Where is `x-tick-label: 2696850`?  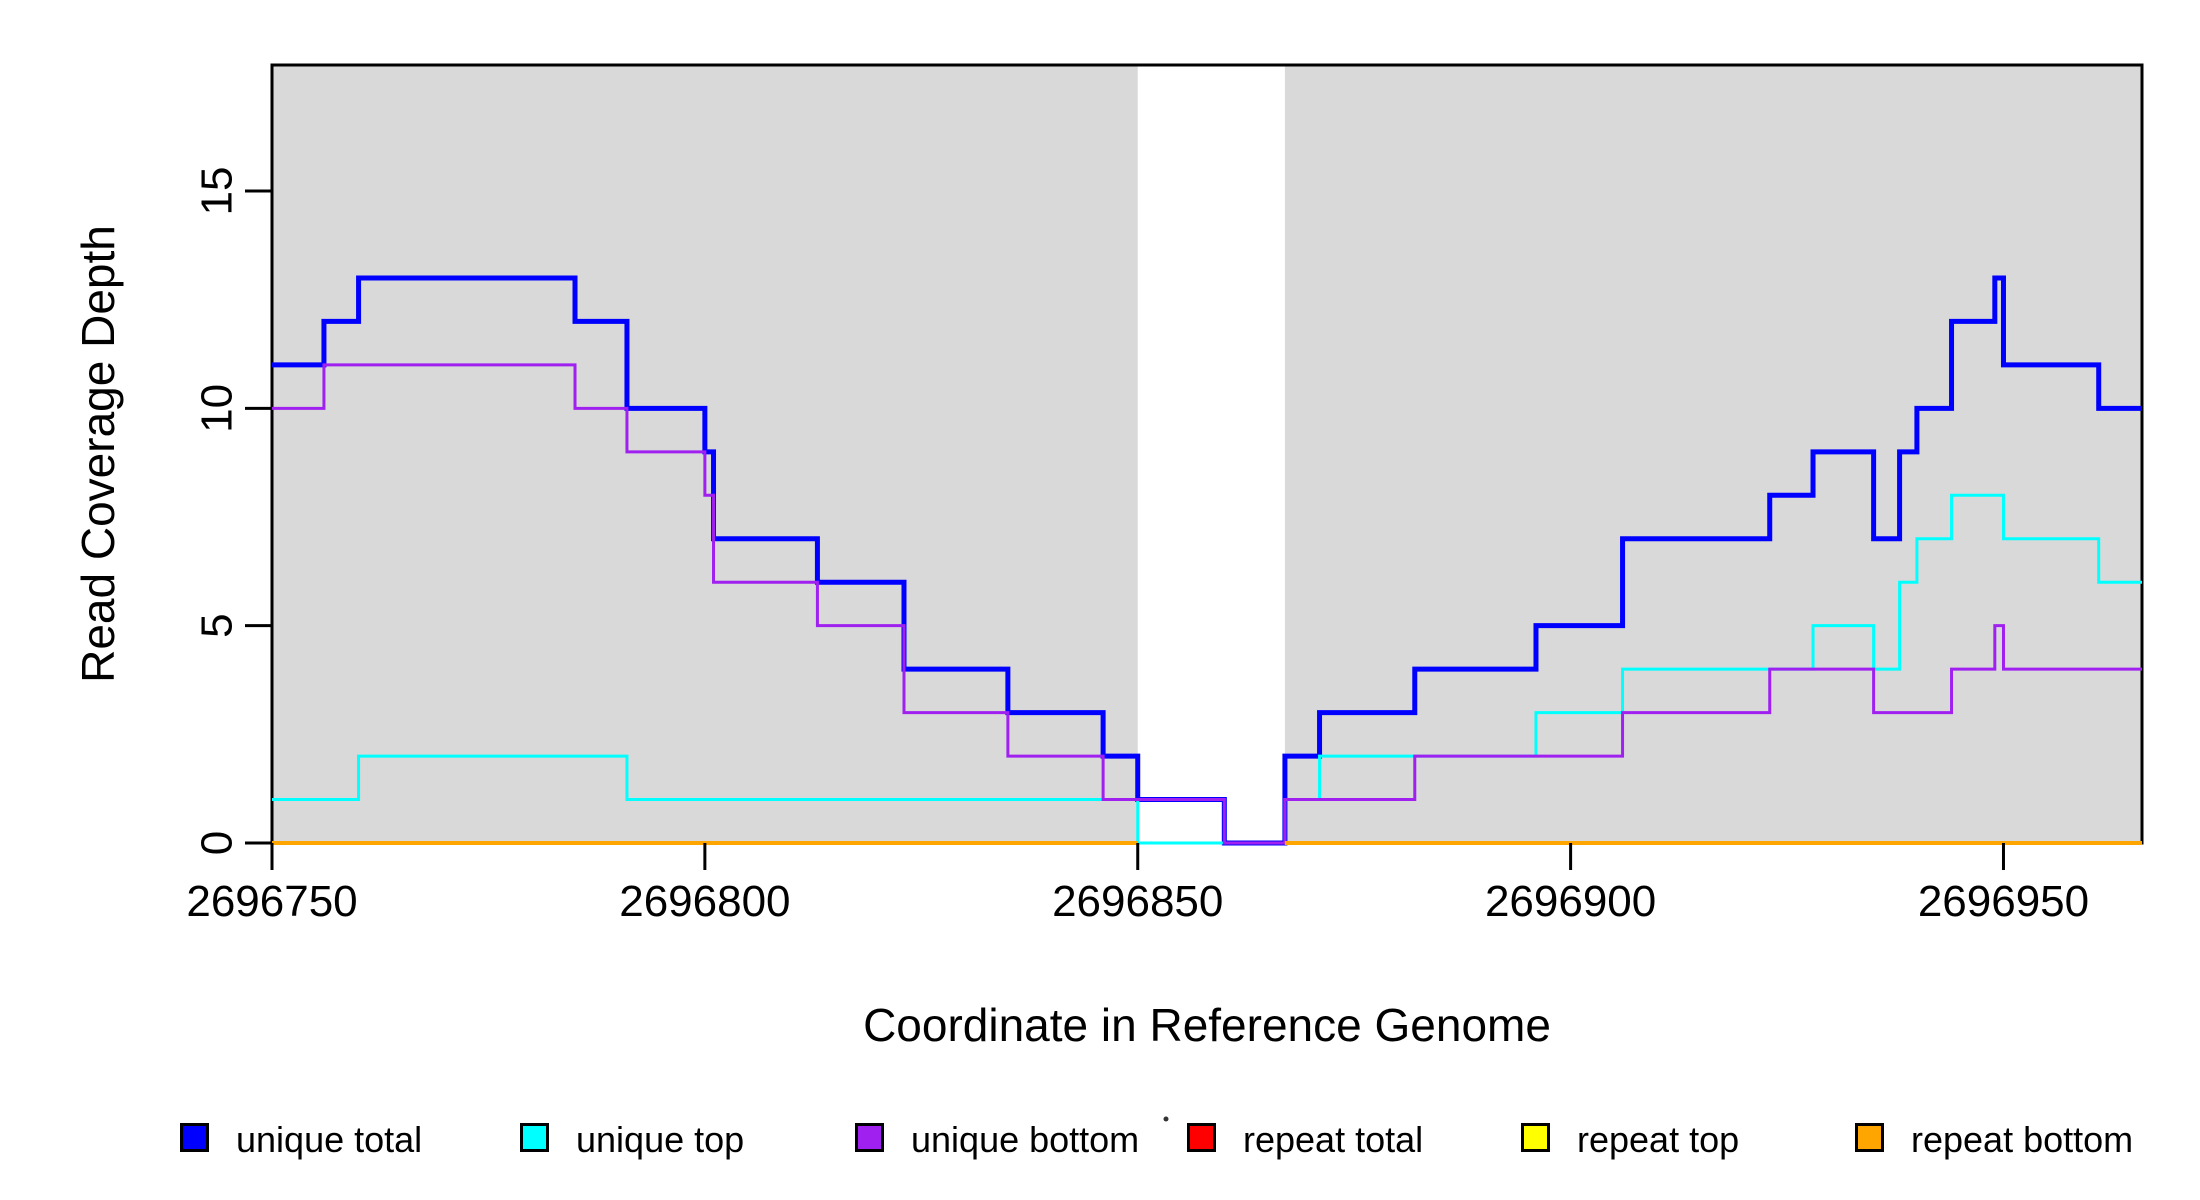 x-tick-label: 2696850 is located at coordinates (1137, 901).